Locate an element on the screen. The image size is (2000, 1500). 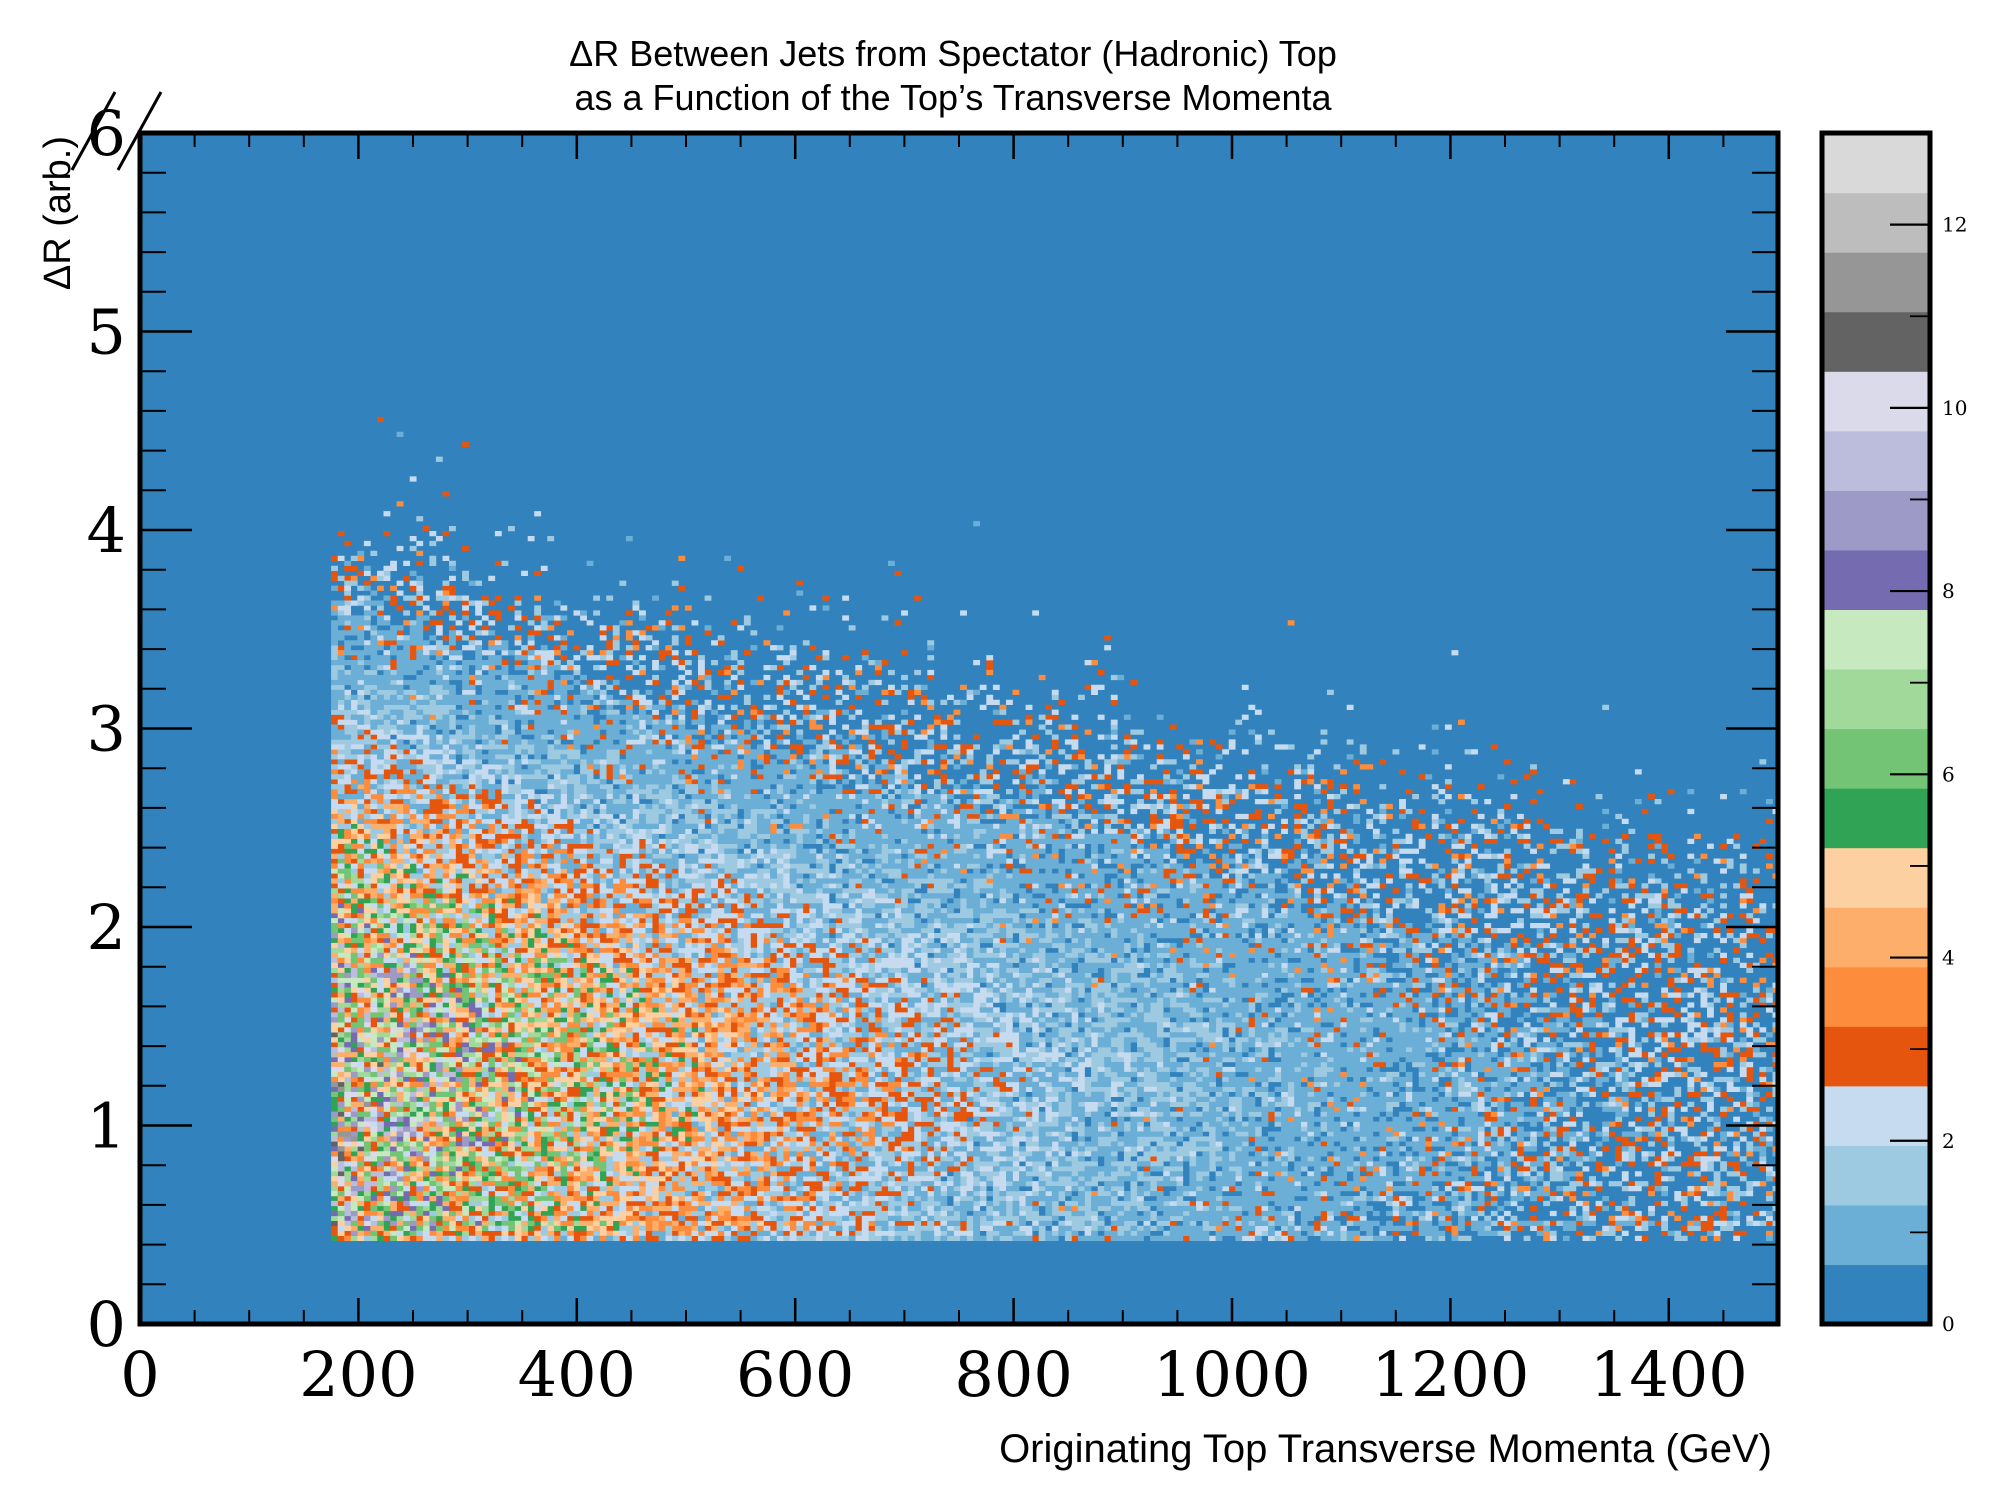
colorbar-tick-label: 10 is located at coordinates (1954, 408).